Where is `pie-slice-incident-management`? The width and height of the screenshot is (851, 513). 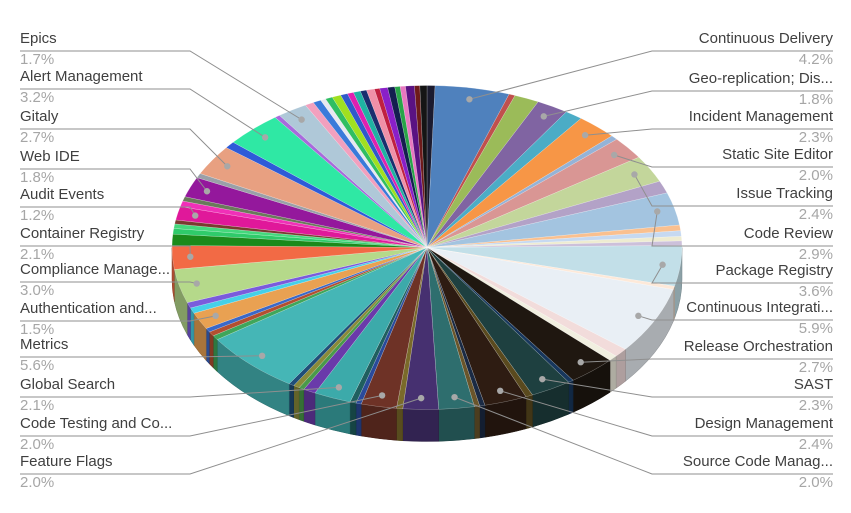
pie-slice-incident-management is located at coordinates (519, 183).